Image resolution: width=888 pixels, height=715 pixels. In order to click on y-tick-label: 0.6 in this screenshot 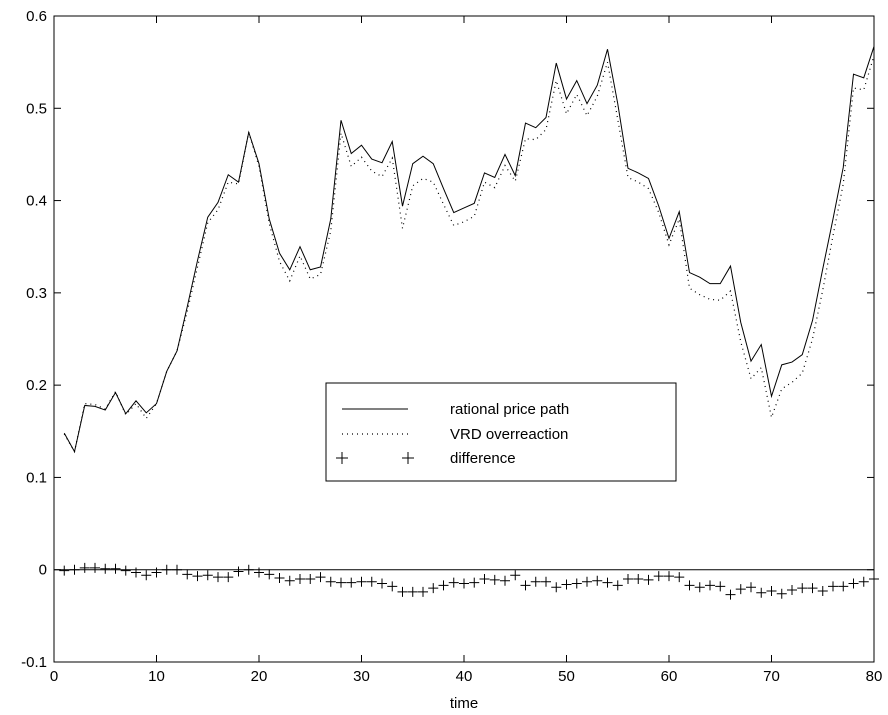, I will do `click(36, 16)`.